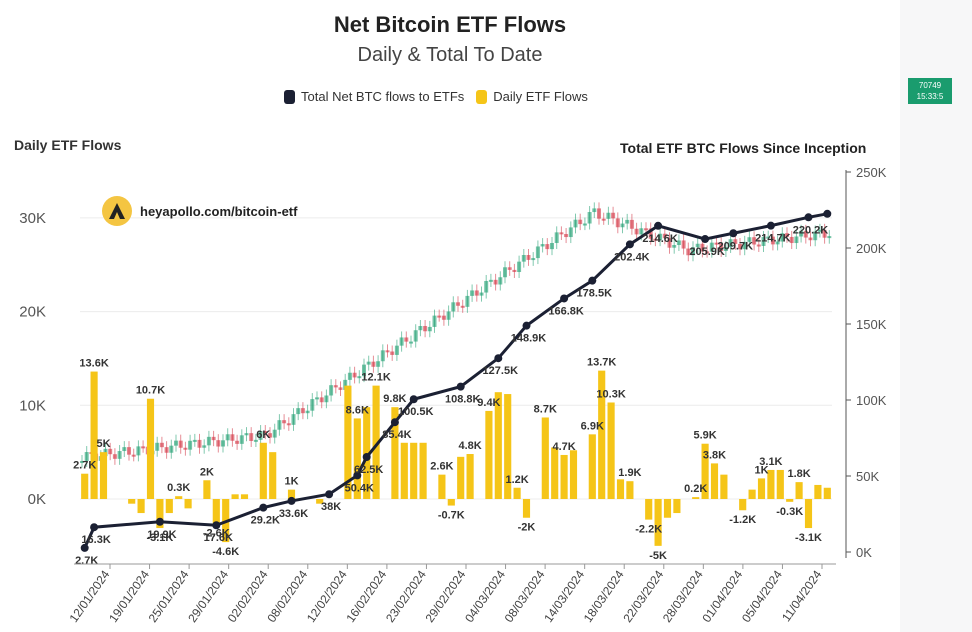 This screenshot has width=972, height=632. Describe the element at coordinates (159, 538) in the screenshot. I see `daily-data-label: -3.1K` at that location.